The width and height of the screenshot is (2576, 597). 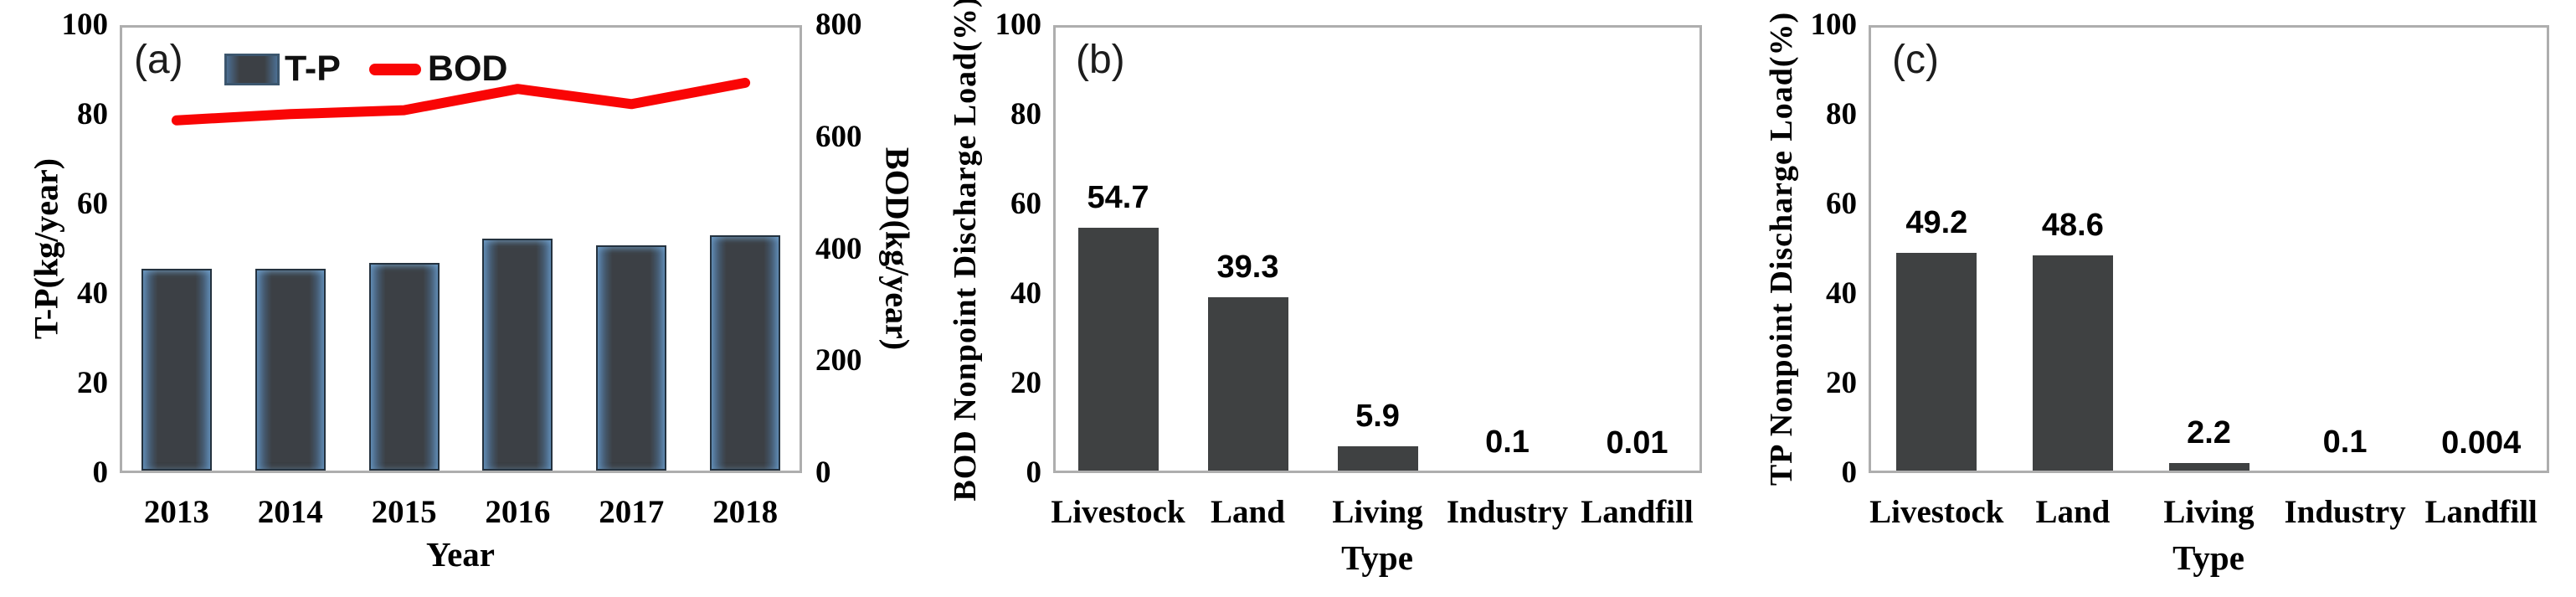 What do you see at coordinates (632, 512) in the screenshot?
I see `x-label-2017: 2017` at bounding box center [632, 512].